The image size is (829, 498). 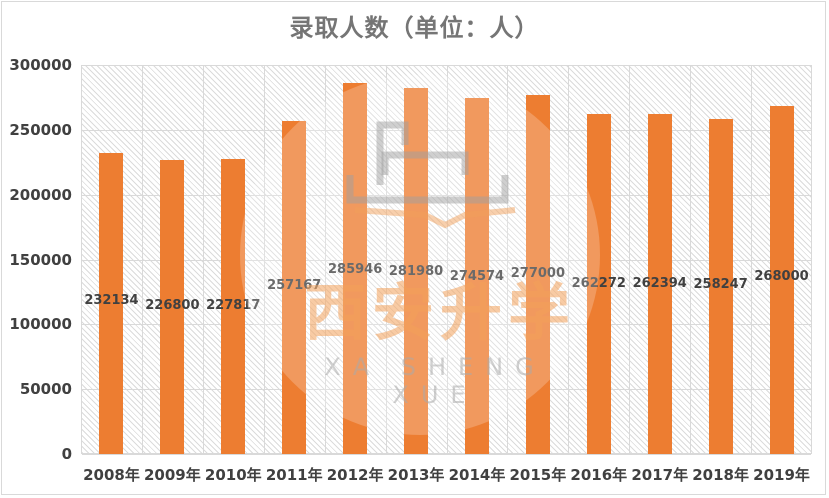 I want to click on x-tick-label: 2010年, so click(x=233, y=475).